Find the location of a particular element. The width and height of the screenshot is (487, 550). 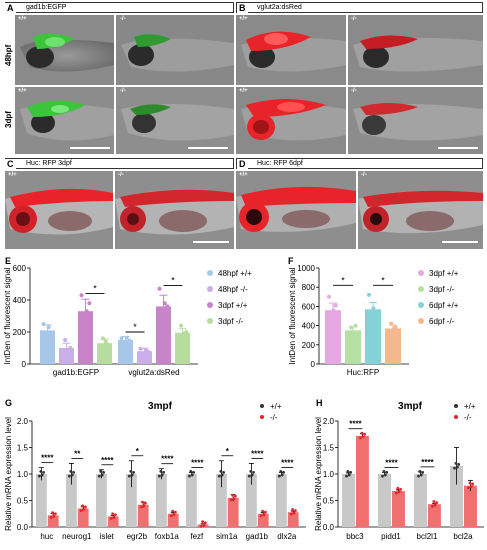

panel-letter-a-box: A is located at coordinates (10, 8).